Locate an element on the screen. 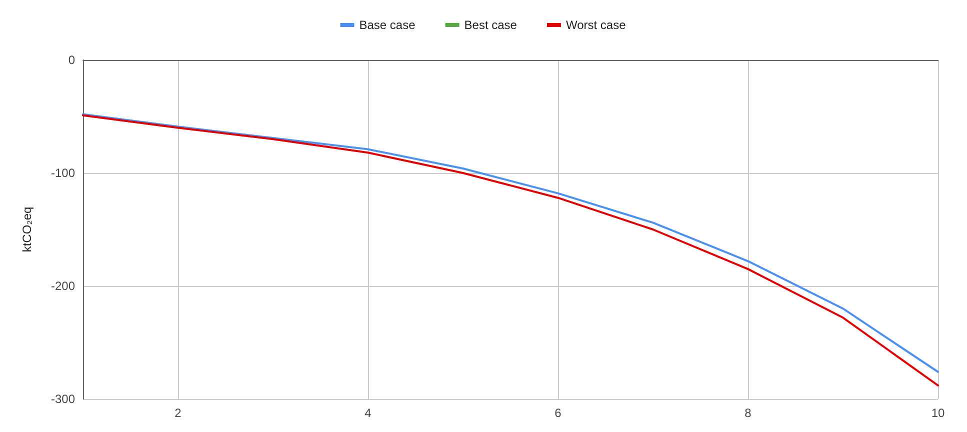 This screenshot has height=432, width=967. y-axis-title: ktCO₂eq is located at coordinates (27, 229).